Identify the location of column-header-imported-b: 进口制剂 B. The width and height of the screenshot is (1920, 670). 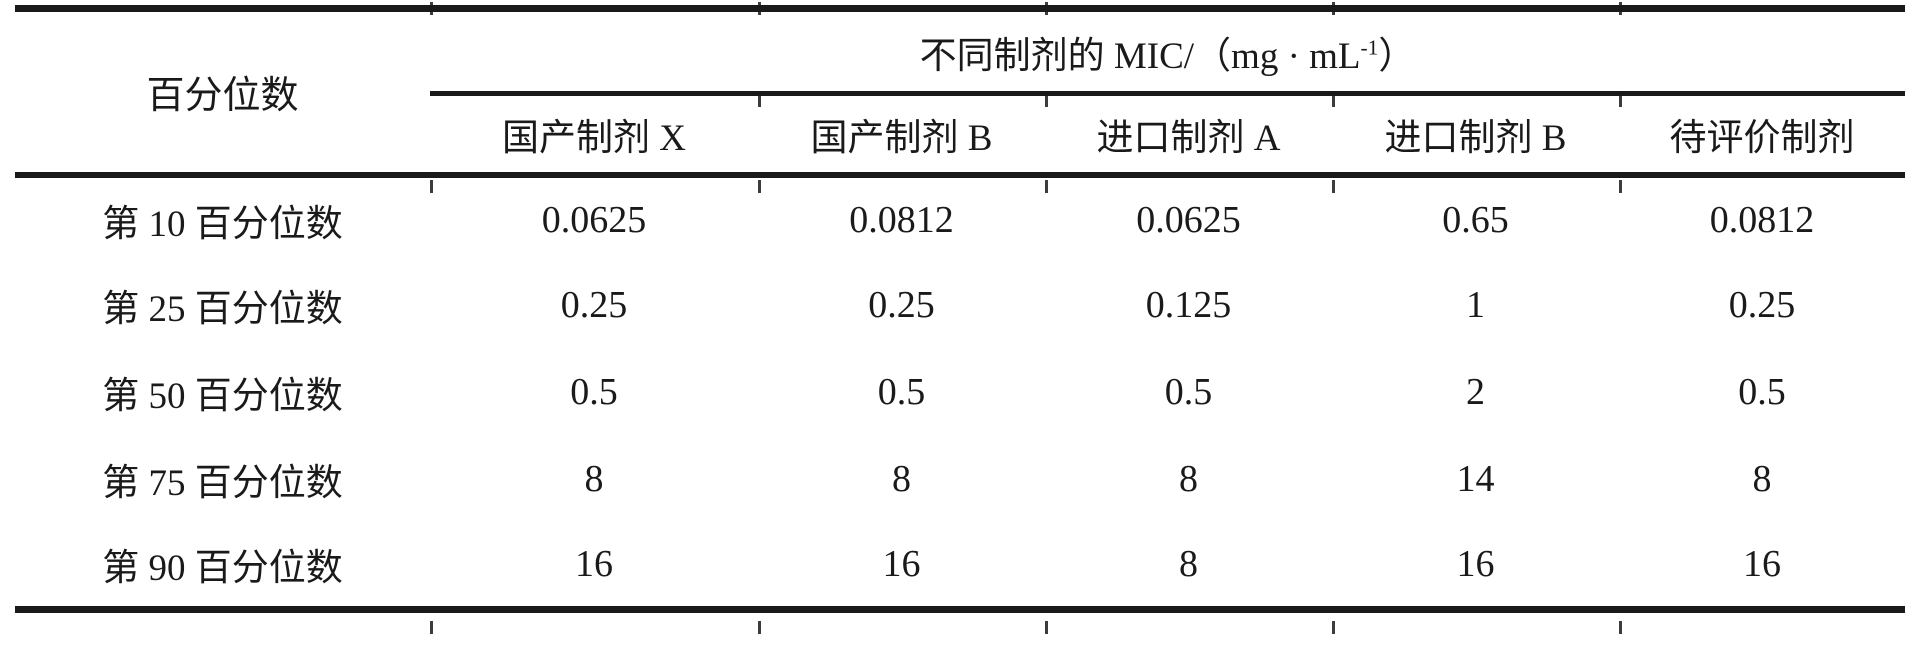
(1475, 135).